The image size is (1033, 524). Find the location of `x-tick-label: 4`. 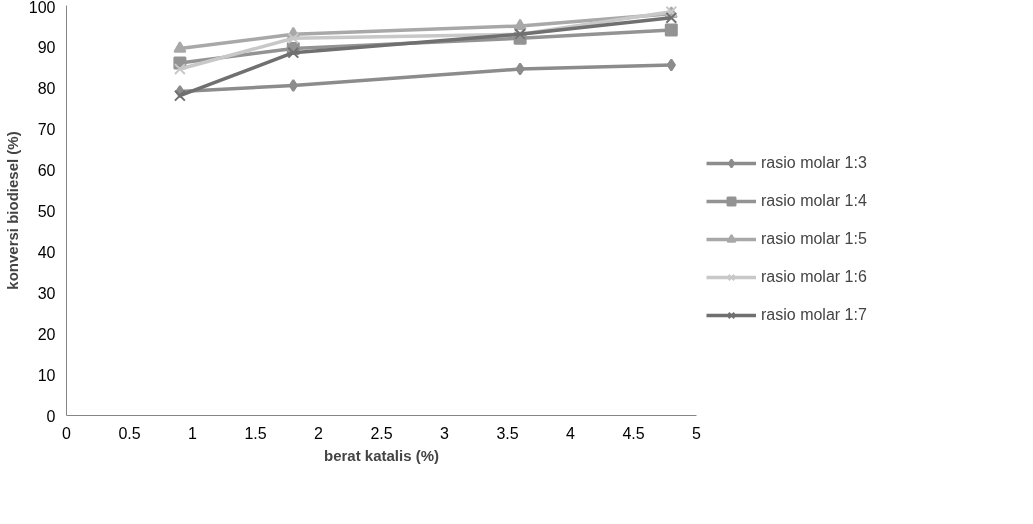

x-tick-label: 4 is located at coordinates (571, 433).